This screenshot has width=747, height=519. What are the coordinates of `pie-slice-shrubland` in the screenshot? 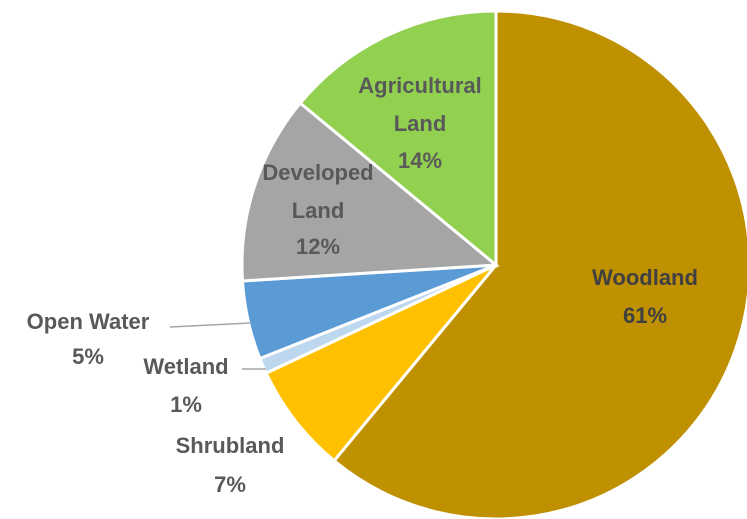 It's located at (381, 363).